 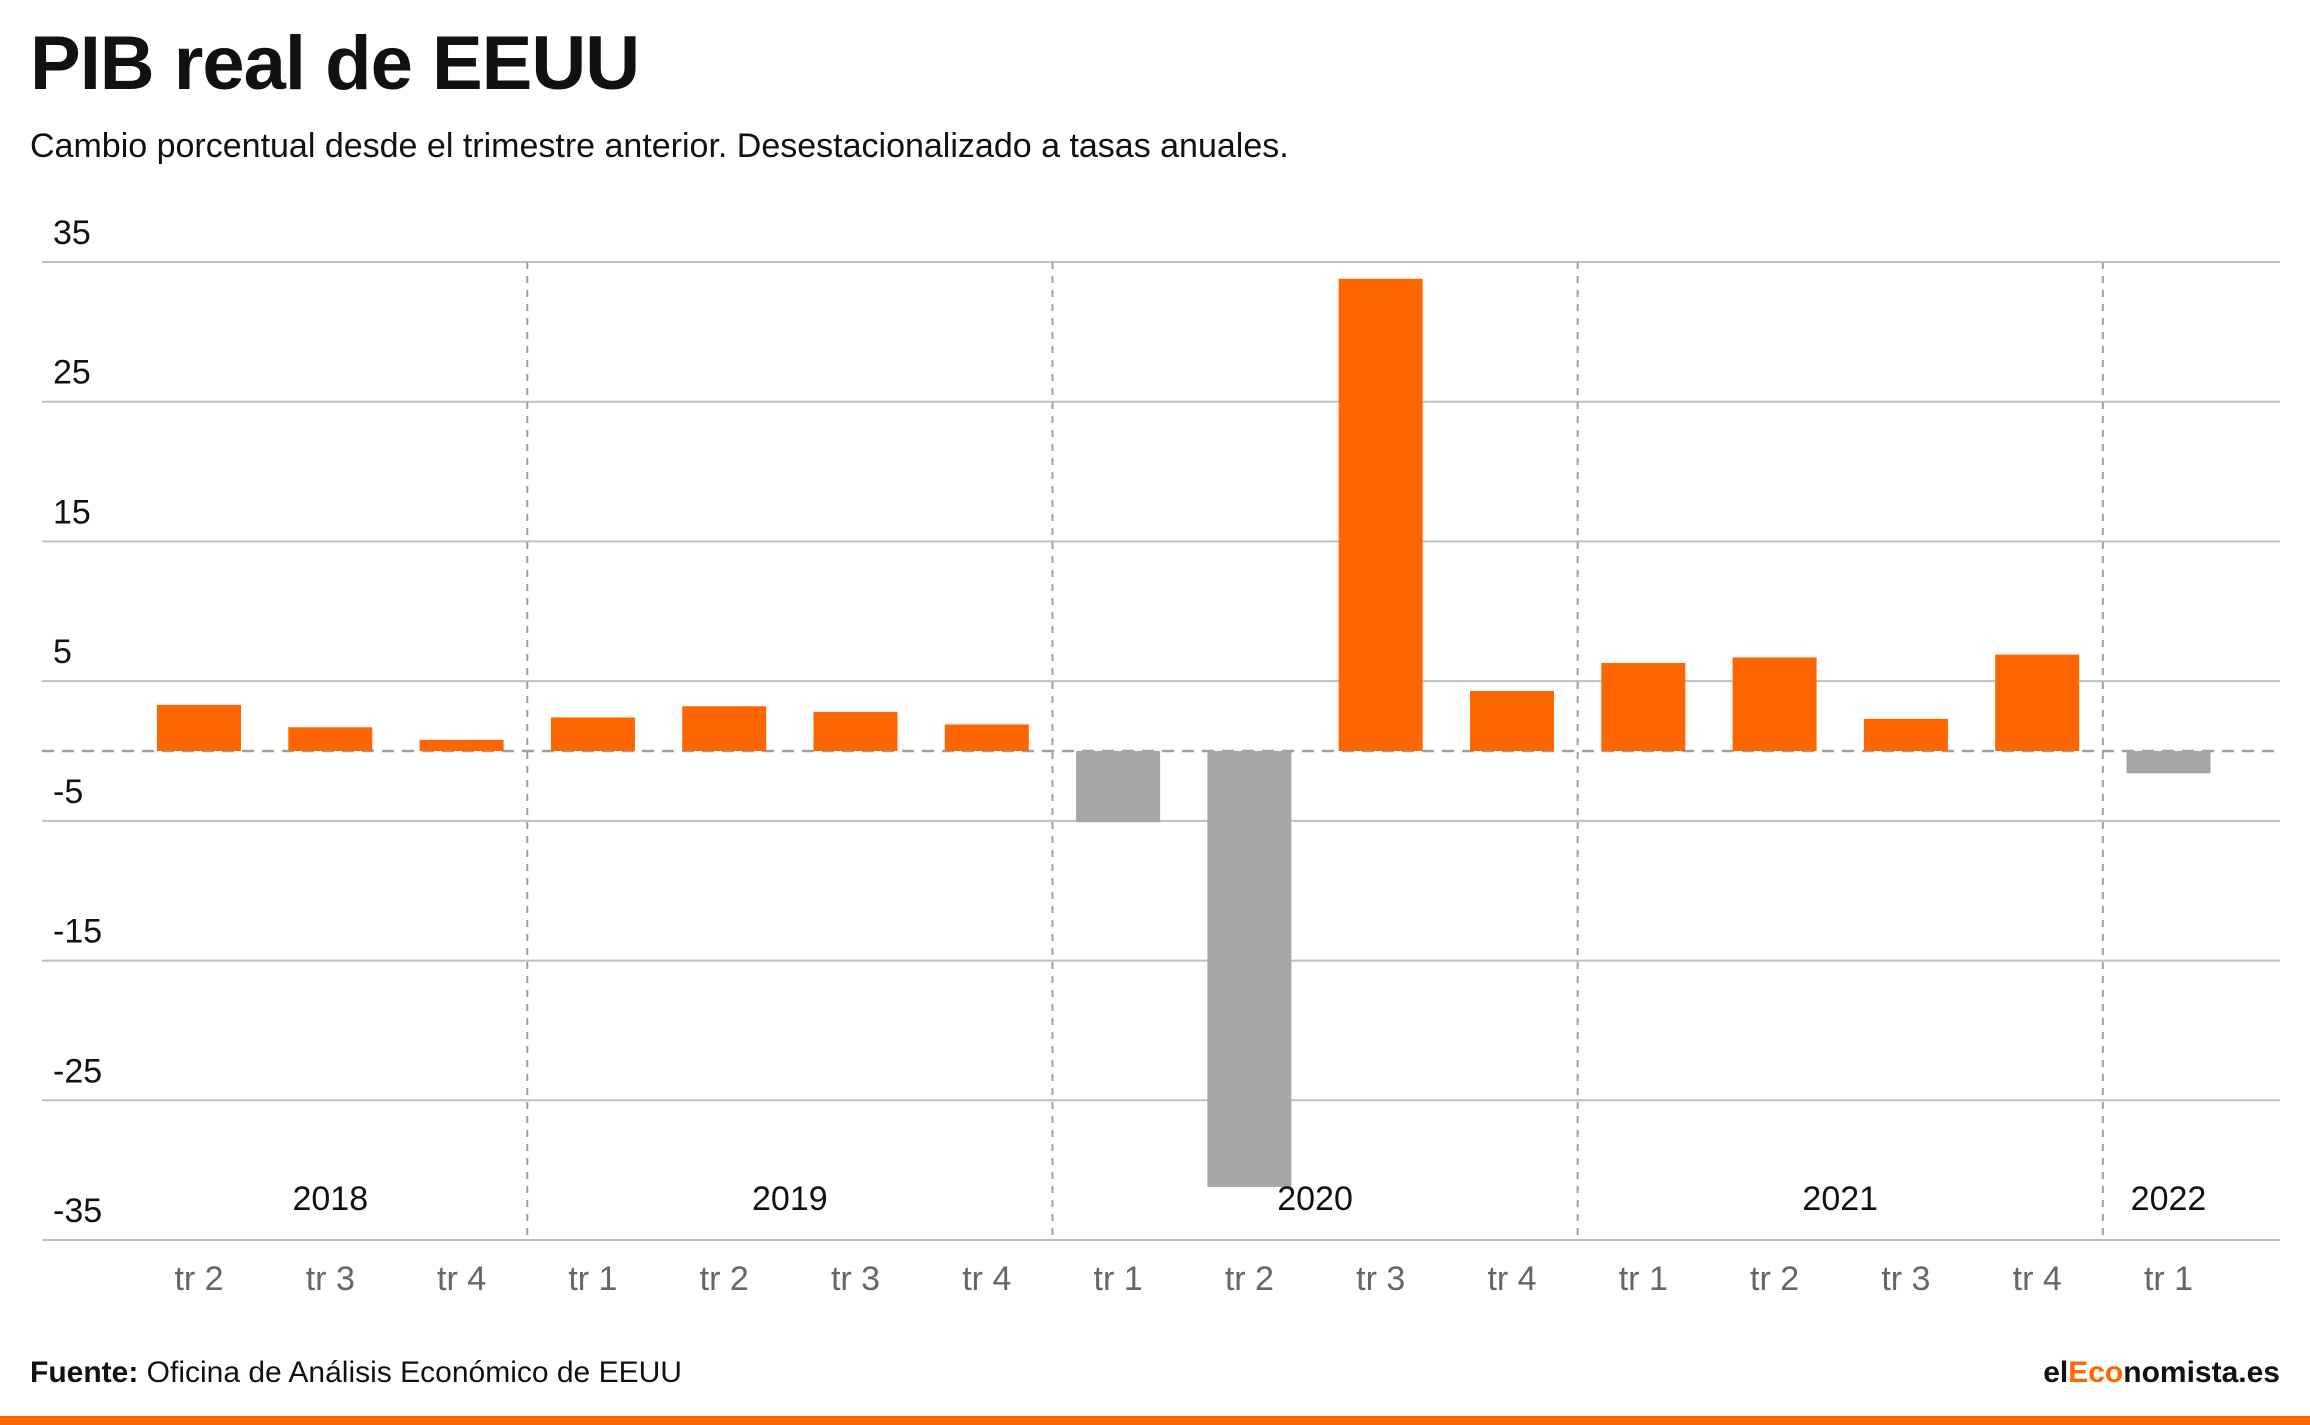 I want to click on chart-title: PIB real de EEUU, so click(x=335, y=63).